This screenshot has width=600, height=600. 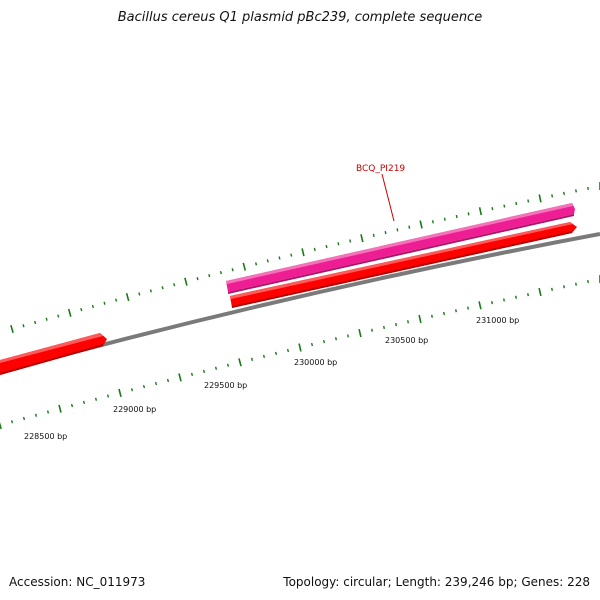 I want to click on gene-label-leader, so click(x=388, y=197).